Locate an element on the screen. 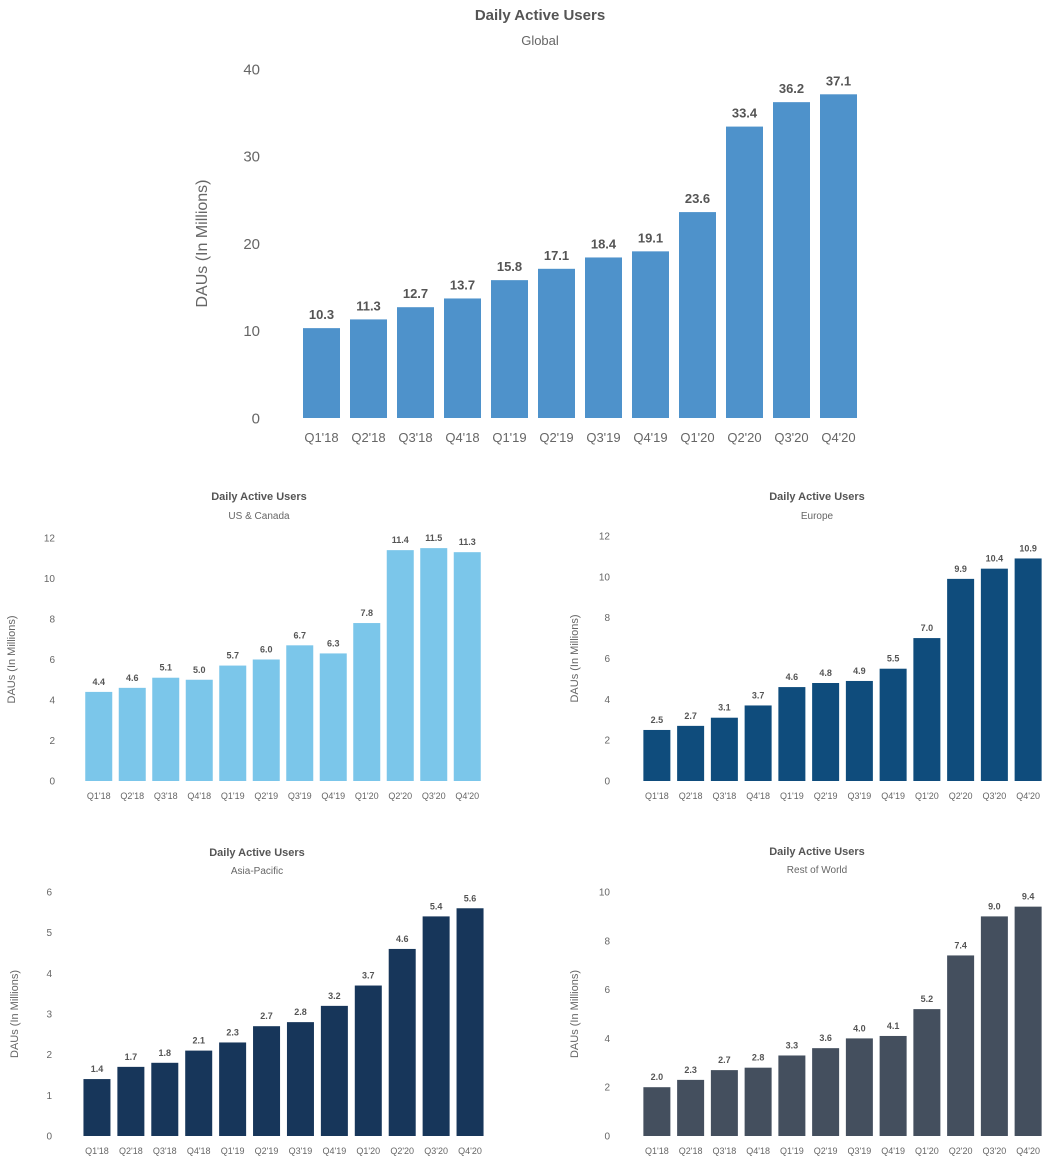  data-label: 7.0 is located at coordinates (927, 628).